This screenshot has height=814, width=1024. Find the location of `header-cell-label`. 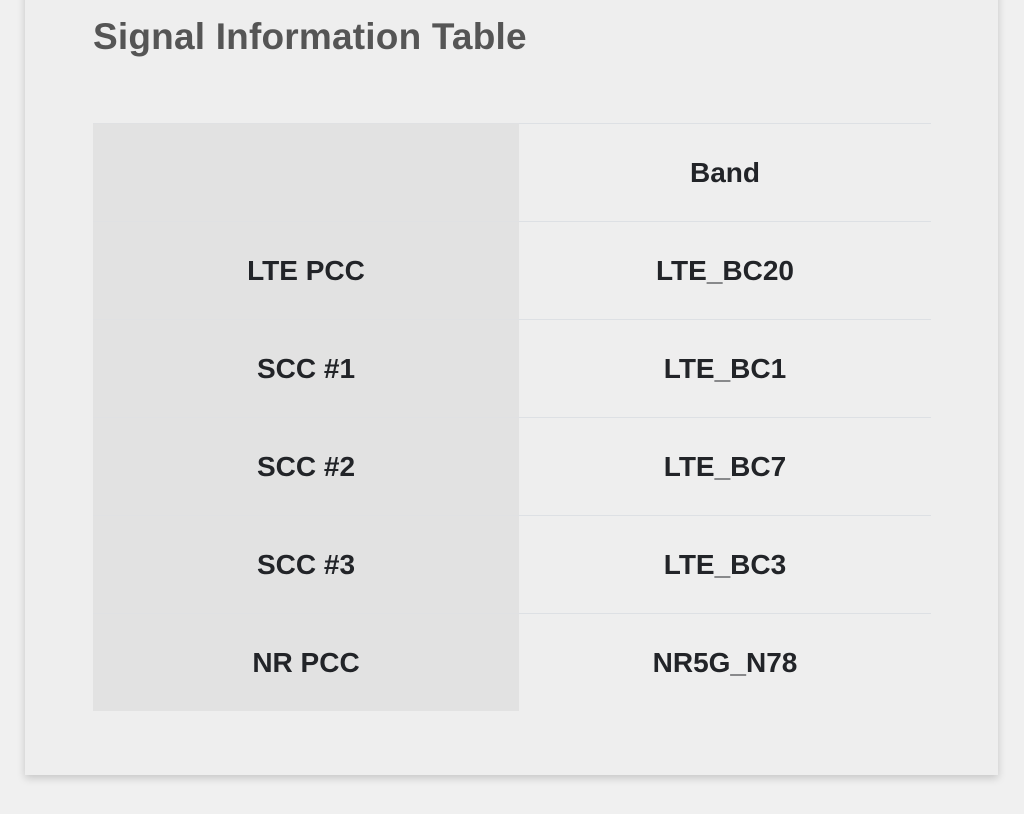

header-cell-label is located at coordinates (306, 172).